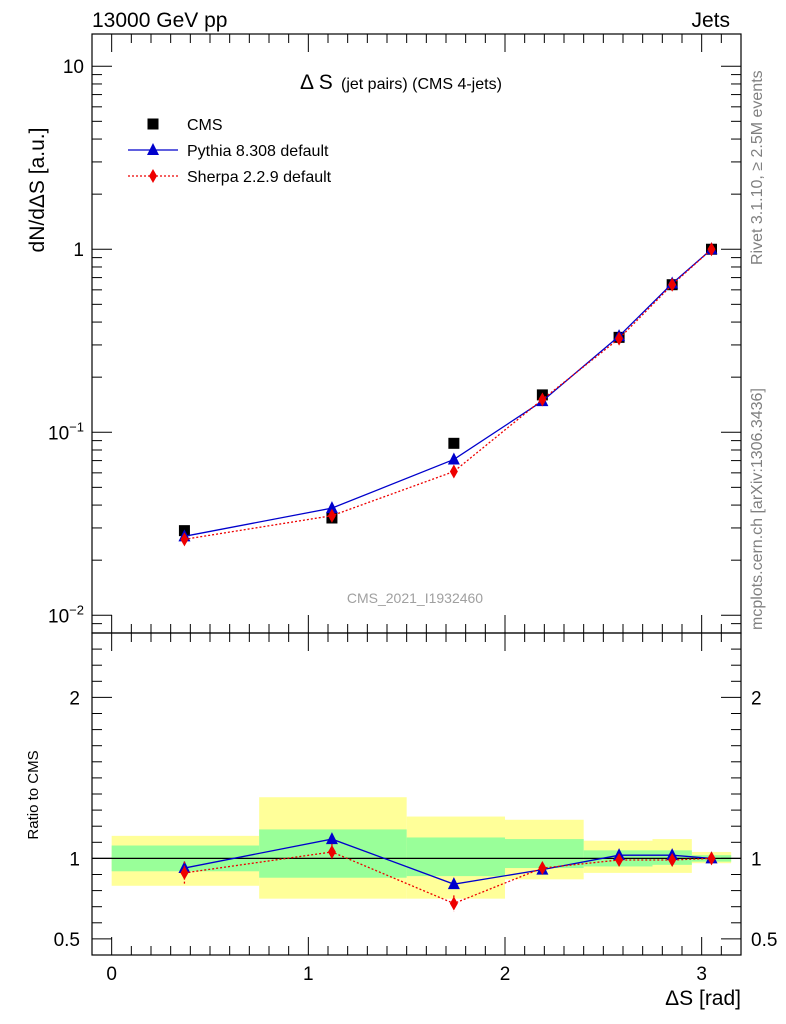 This screenshot has width=786, height=1024. What do you see at coordinates (258, 151) in the screenshot?
I see `legend-label-pythia: Pythia 8.308 default` at bounding box center [258, 151].